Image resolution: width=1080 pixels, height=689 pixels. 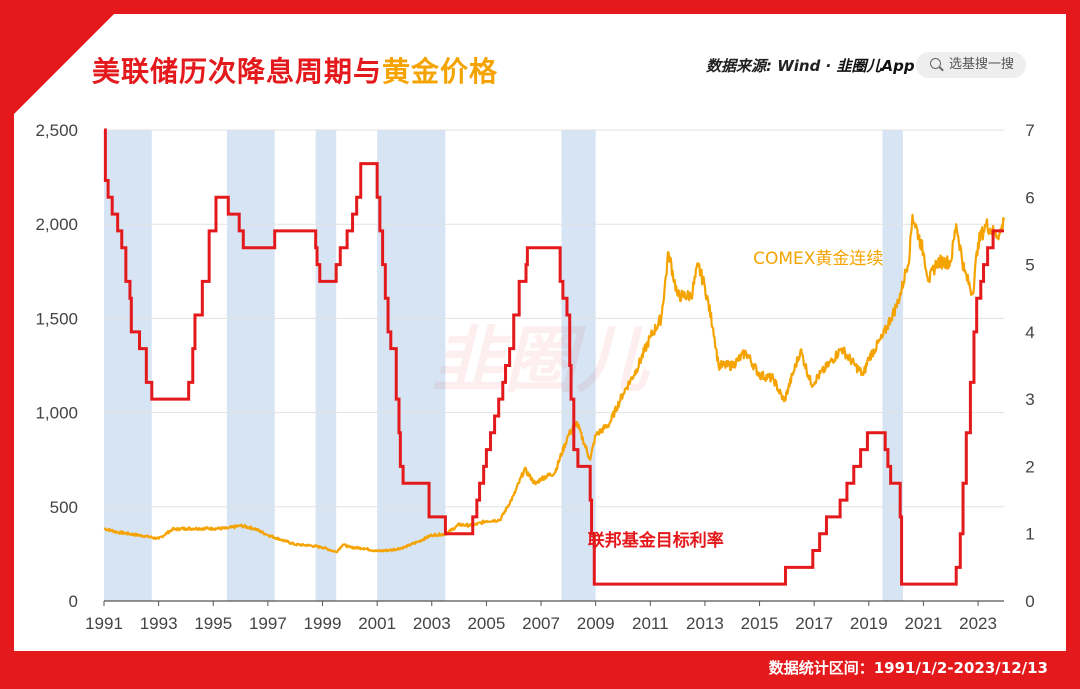 I want to click on data-source: 数据来源: Wind · 韭圈儿App, so click(x=810, y=65).